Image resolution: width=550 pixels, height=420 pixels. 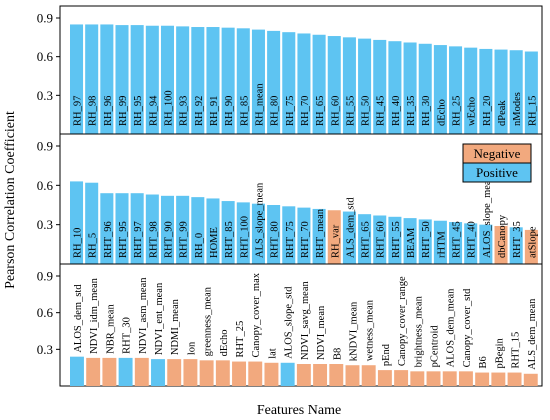 What do you see at coordinates (138, 239) in the screenshot?
I see `bar-label: RHT_97` at bounding box center [138, 239].